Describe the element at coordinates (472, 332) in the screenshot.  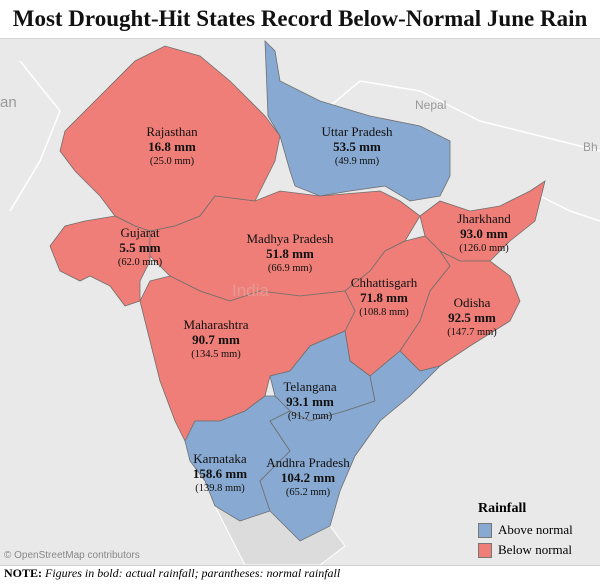
I see `normal-rainfall: (147.7 mm)` at that location.